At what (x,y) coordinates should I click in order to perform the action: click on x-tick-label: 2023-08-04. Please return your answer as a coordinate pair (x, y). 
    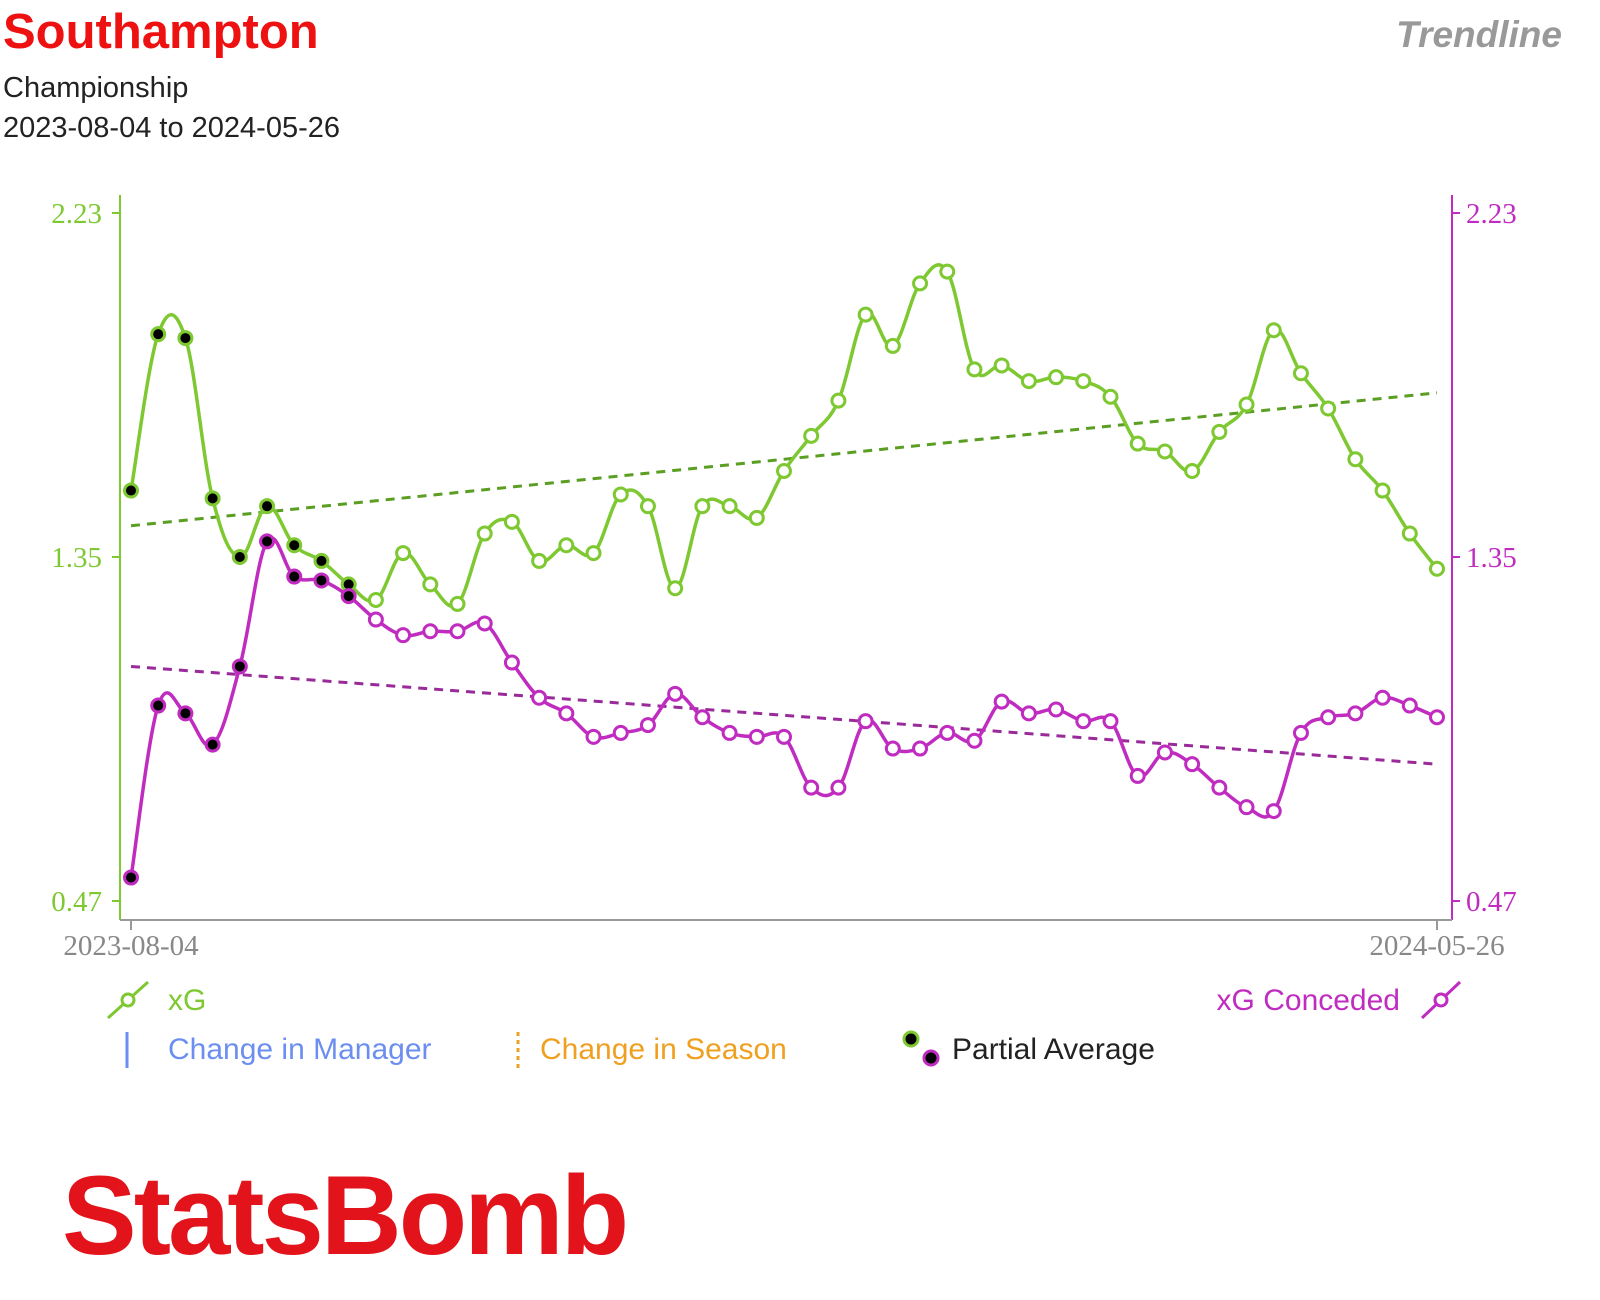
    Looking at the image, I should click on (131, 946).